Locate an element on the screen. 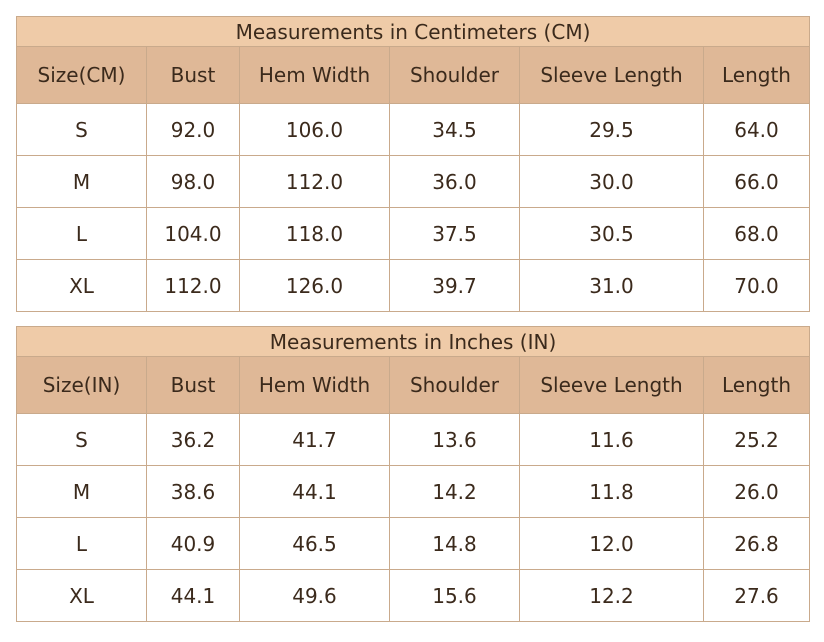 The width and height of the screenshot is (824, 642). table-title: Measurements in Centimeters (CM) is located at coordinates (413, 31).